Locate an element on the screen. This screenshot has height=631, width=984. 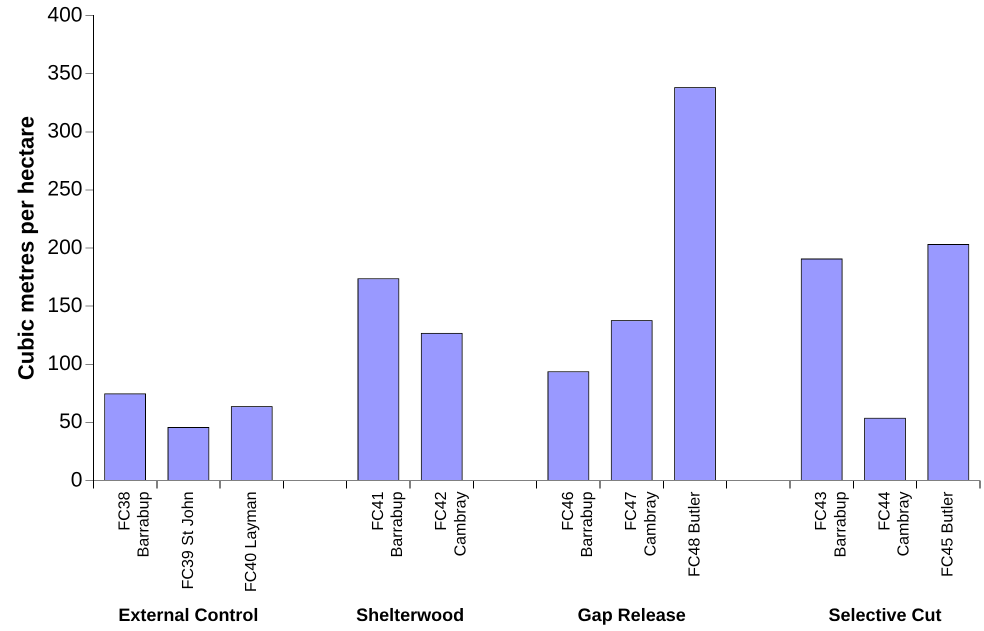
text: Selective Cut is located at coordinates (885, 614).